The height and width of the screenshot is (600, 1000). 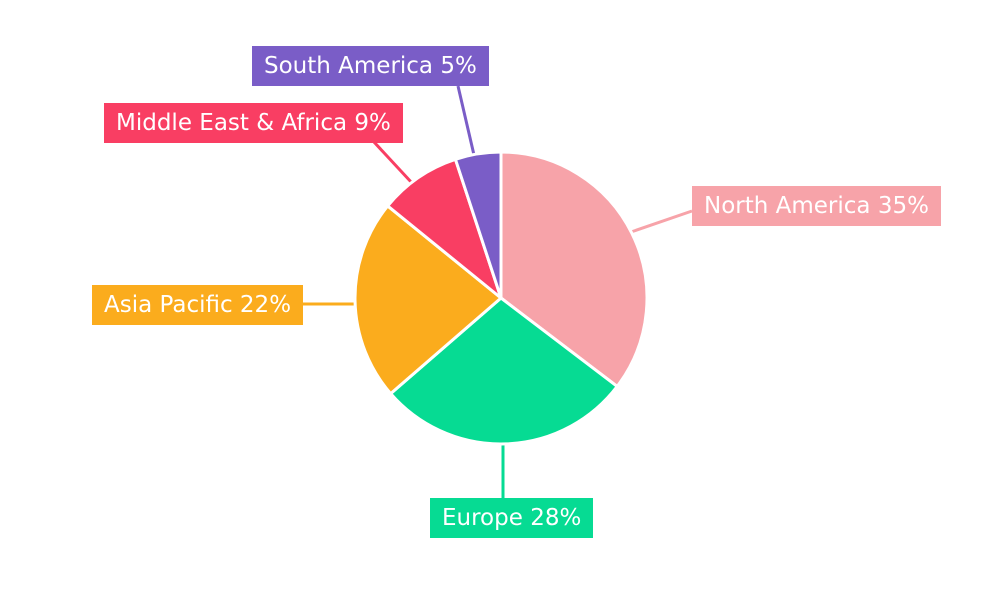 I want to click on pie-slice-asia-pacific, so click(x=428, y=300).